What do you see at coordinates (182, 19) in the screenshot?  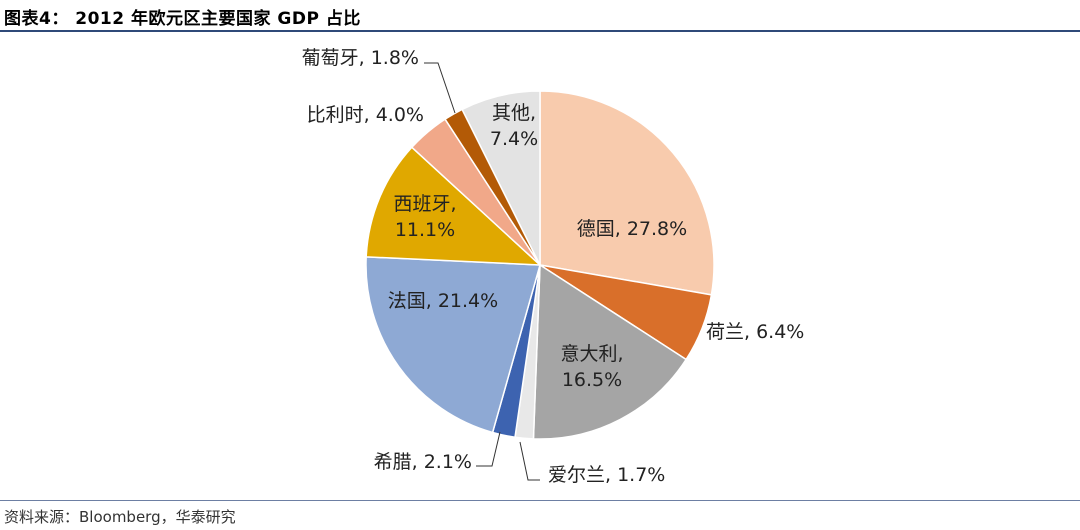 I see `figure-title: 图表4： 2012 年欧元区主要国家 GDP 占比` at bounding box center [182, 19].